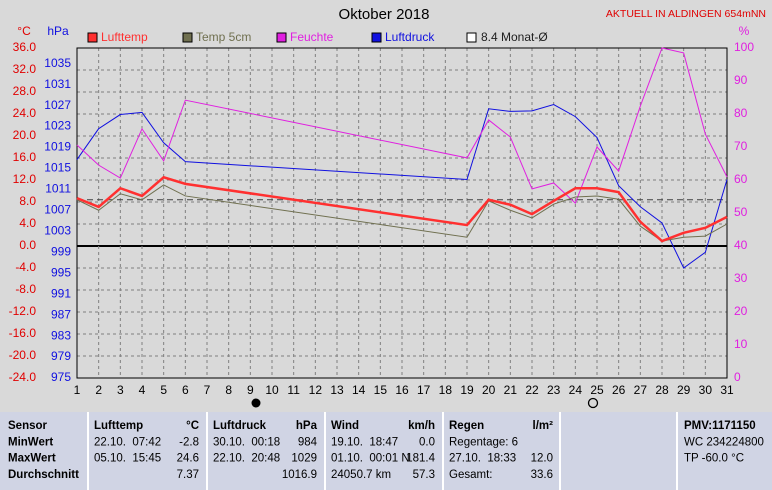  I want to click on y3-tick-label: 983, so click(61, 335).